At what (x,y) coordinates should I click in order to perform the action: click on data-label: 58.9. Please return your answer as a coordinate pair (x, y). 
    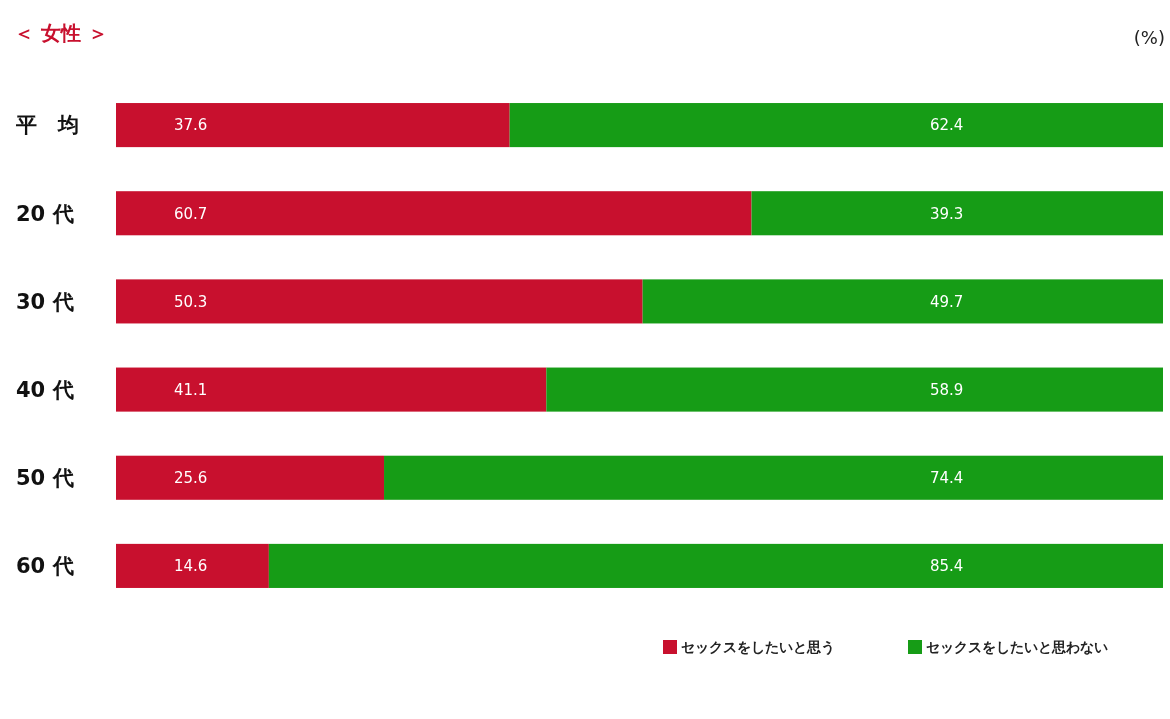
    Looking at the image, I should click on (947, 389).